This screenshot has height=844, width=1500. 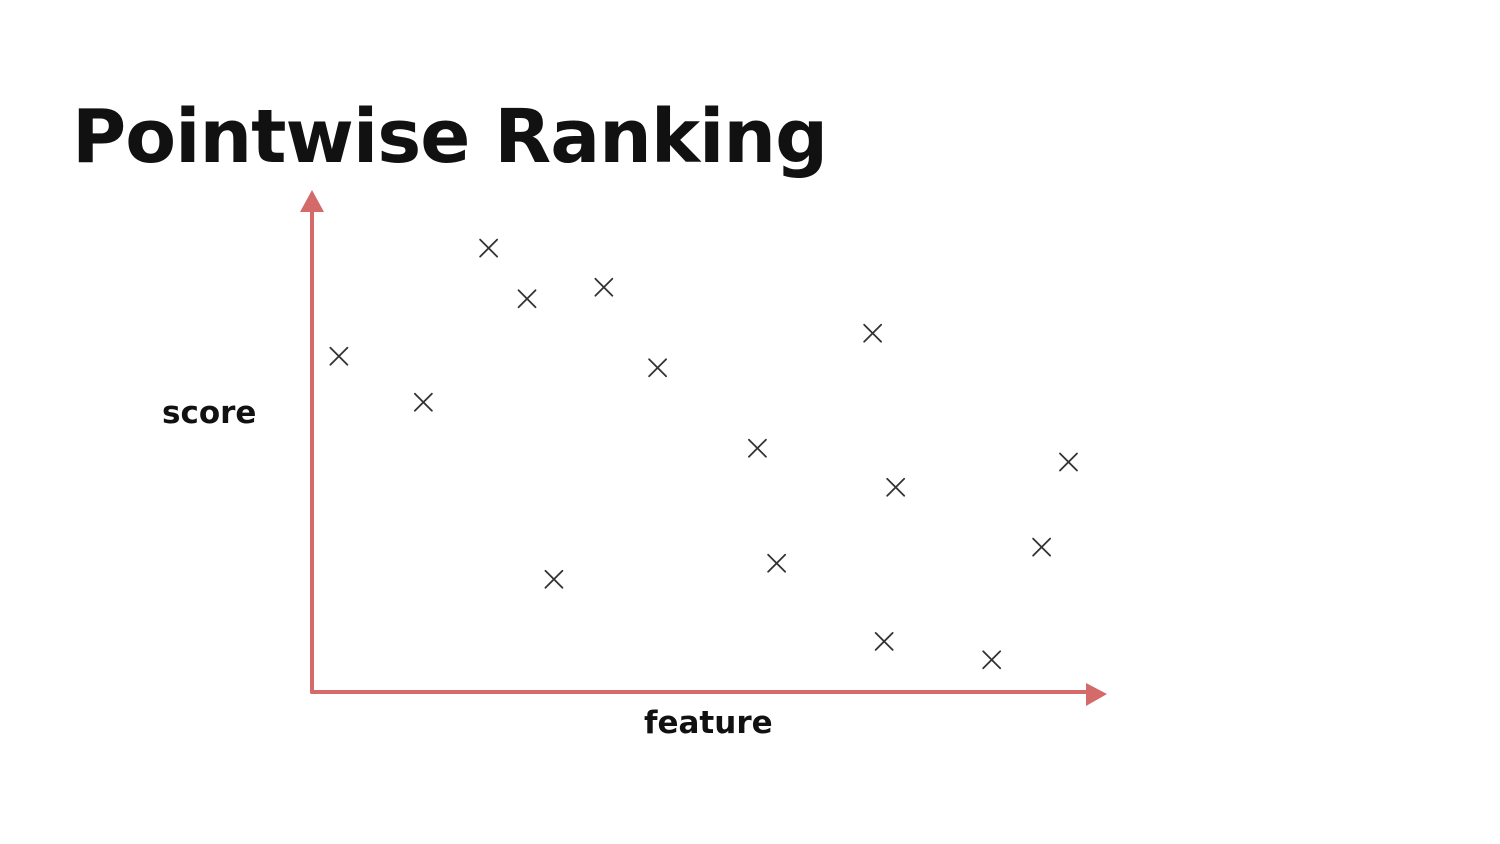 I want to click on slide-title: Pointwise Ranking, so click(x=450, y=137).